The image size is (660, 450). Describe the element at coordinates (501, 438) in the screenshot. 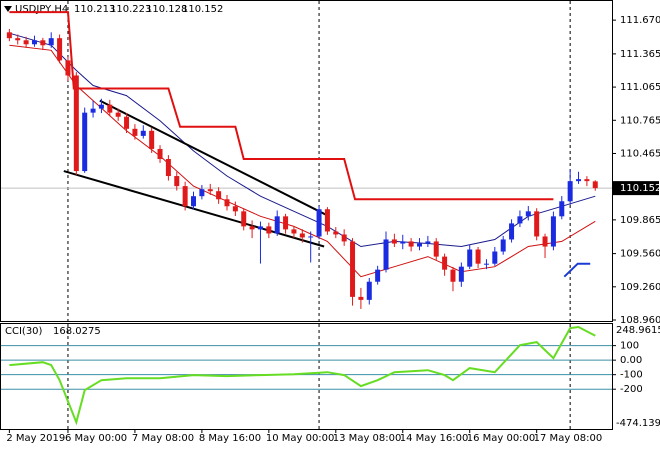

I see `x-tick-label: 16 May 00:00` at that location.